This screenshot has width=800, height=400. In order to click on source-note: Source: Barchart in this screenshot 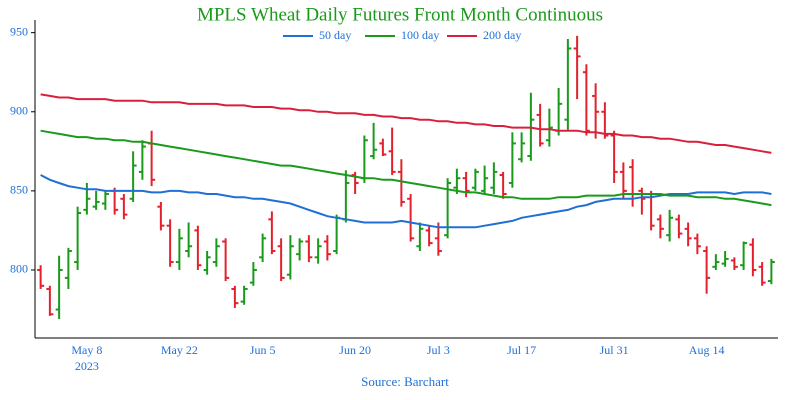, I will do `click(405, 381)`.